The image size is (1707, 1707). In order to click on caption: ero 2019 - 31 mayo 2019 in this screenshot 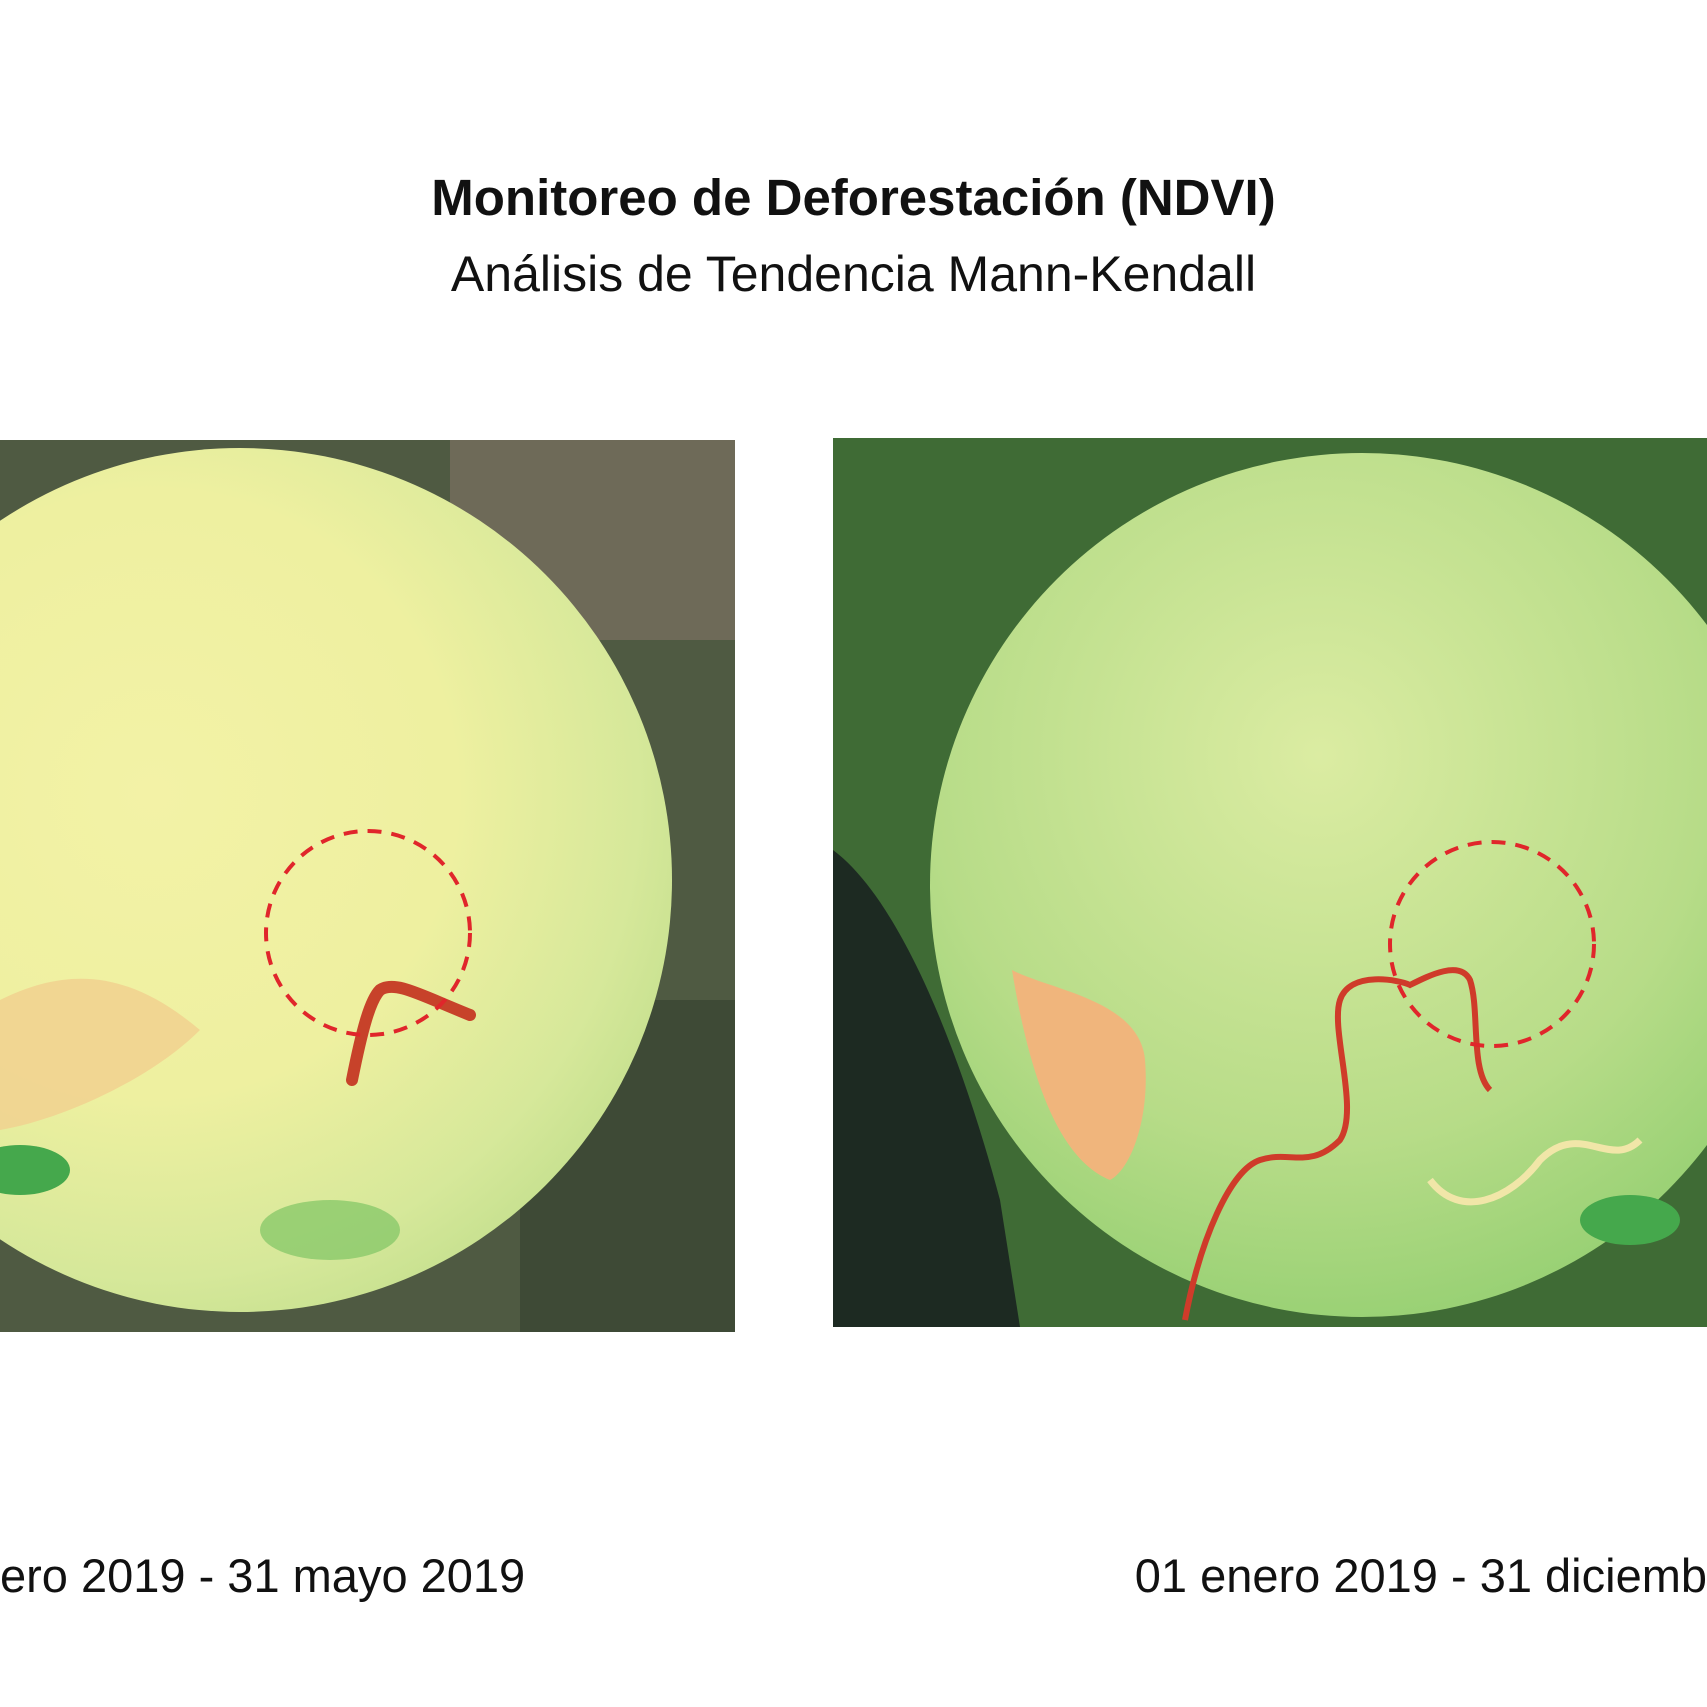, I will do `click(263, 1575)`.